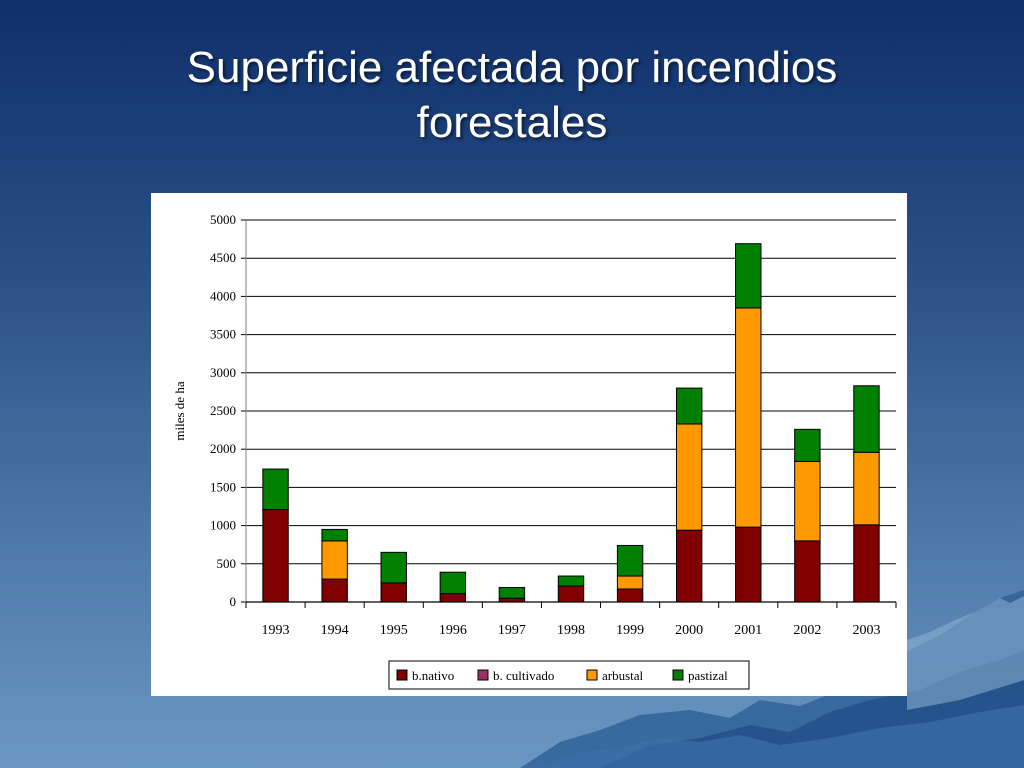 This screenshot has width=1024, height=768. What do you see at coordinates (223, 448) in the screenshot?
I see `y-tick-label: 2000` at bounding box center [223, 448].